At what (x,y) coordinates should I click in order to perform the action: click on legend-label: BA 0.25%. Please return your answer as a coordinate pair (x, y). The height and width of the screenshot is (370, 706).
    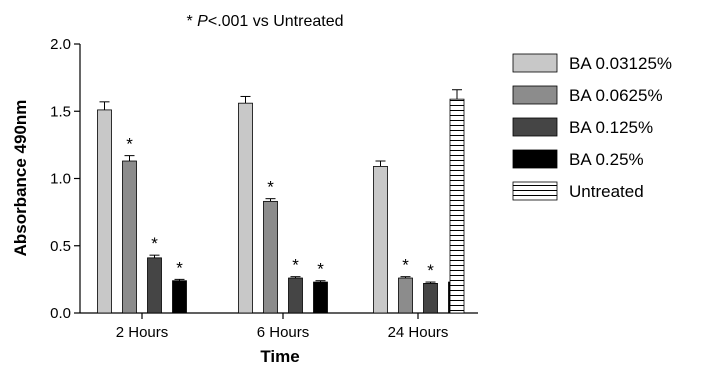
    Looking at the image, I should click on (606, 159).